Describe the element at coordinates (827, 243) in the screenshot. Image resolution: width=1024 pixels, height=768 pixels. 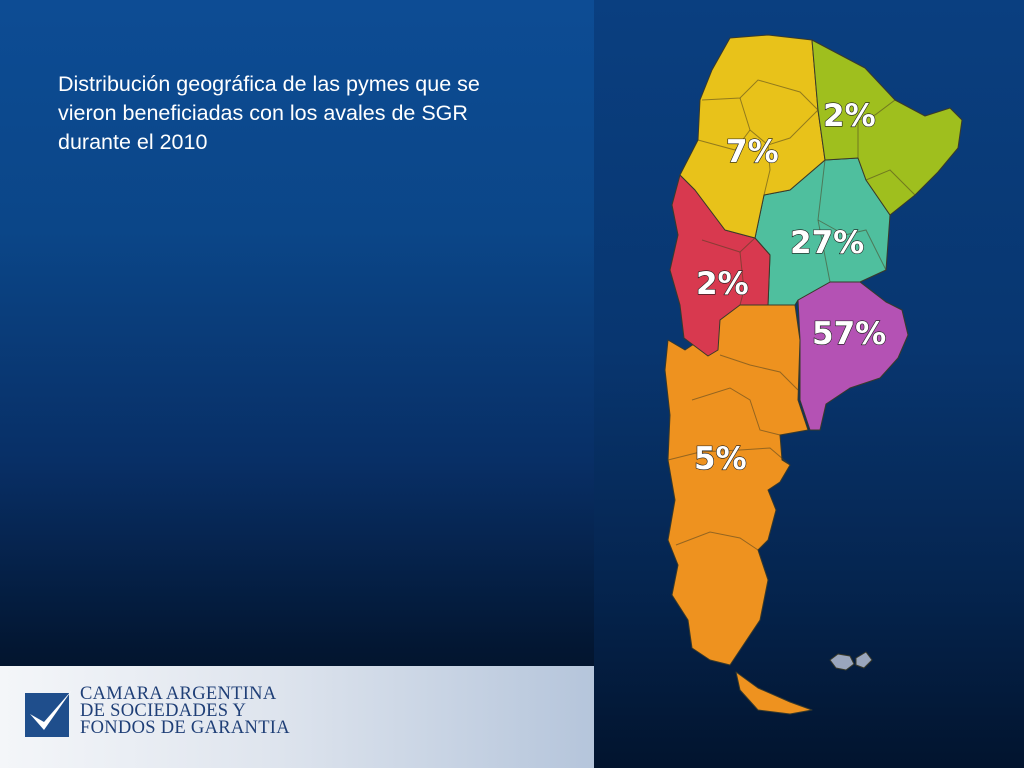
I see `percent-label-centro: 27%` at that location.